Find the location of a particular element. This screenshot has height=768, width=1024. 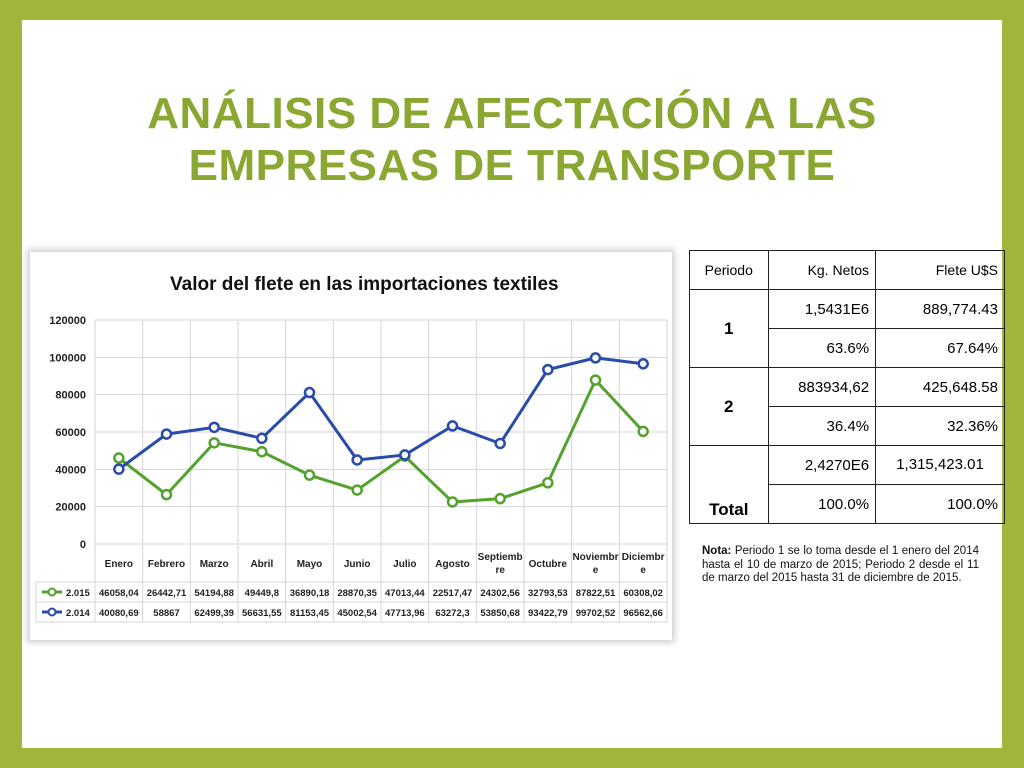

x-tick-label: Junio is located at coordinates (357, 564).